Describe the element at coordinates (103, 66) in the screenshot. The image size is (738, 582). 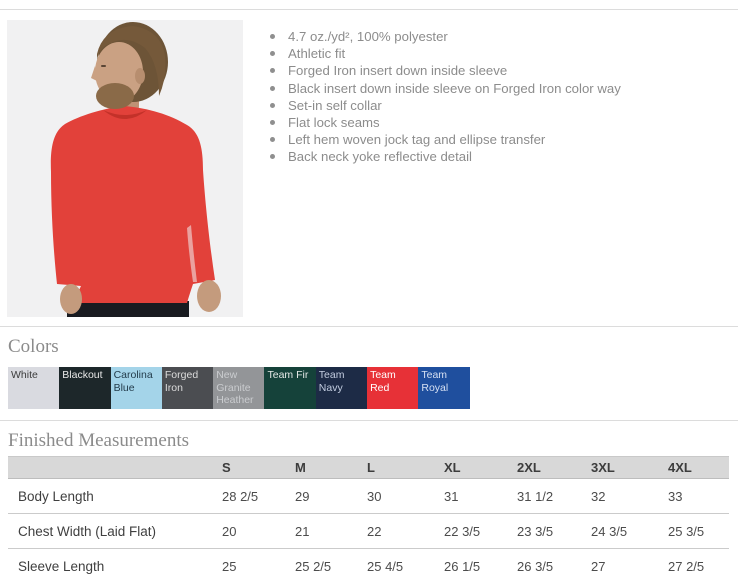
I see `eye` at that location.